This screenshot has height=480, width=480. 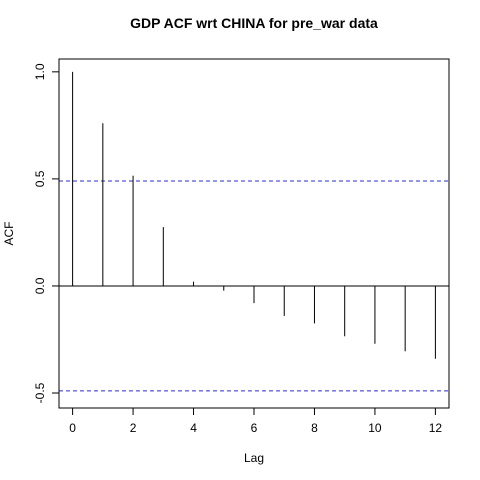 What do you see at coordinates (133, 428) in the screenshot?
I see `x-tick-label: 2` at bounding box center [133, 428].